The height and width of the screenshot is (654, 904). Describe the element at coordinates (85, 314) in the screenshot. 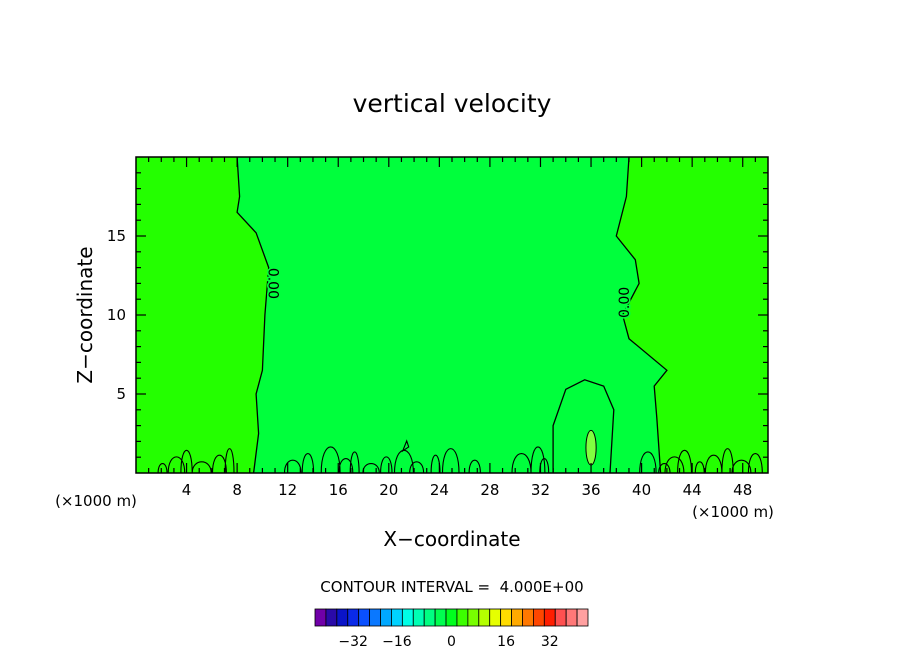

I see `y-axis-title: Z−coordinate` at that location.